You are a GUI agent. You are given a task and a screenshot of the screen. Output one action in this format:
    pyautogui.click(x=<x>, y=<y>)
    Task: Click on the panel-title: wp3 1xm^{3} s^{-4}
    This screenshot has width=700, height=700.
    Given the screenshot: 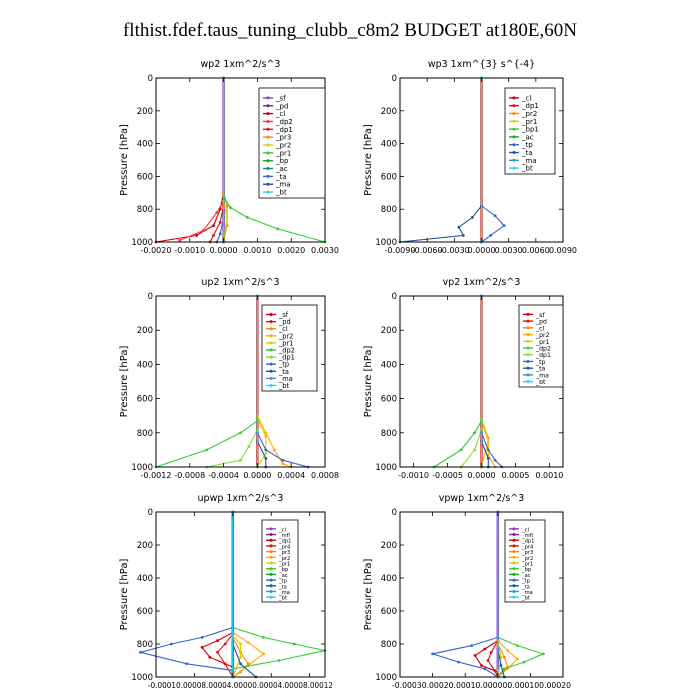 What is the action you would take?
    pyautogui.click(x=481, y=64)
    